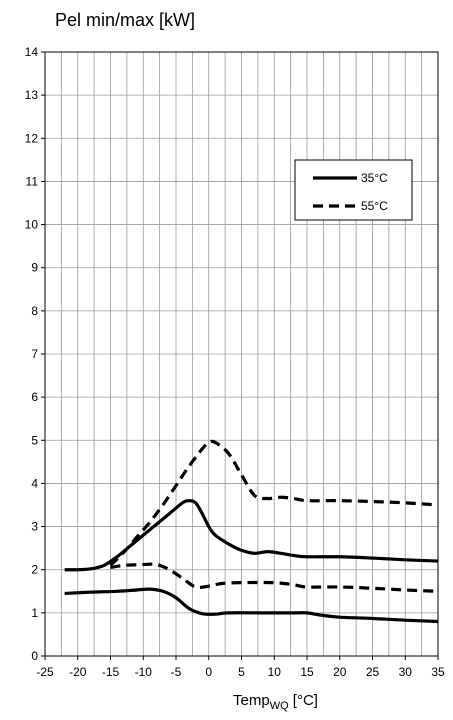 The image size is (453, 720). What do you see at coordinates (78, 672) in the screenshot?
I see `x-tick-label: -20` at bounding box center [78, 672].